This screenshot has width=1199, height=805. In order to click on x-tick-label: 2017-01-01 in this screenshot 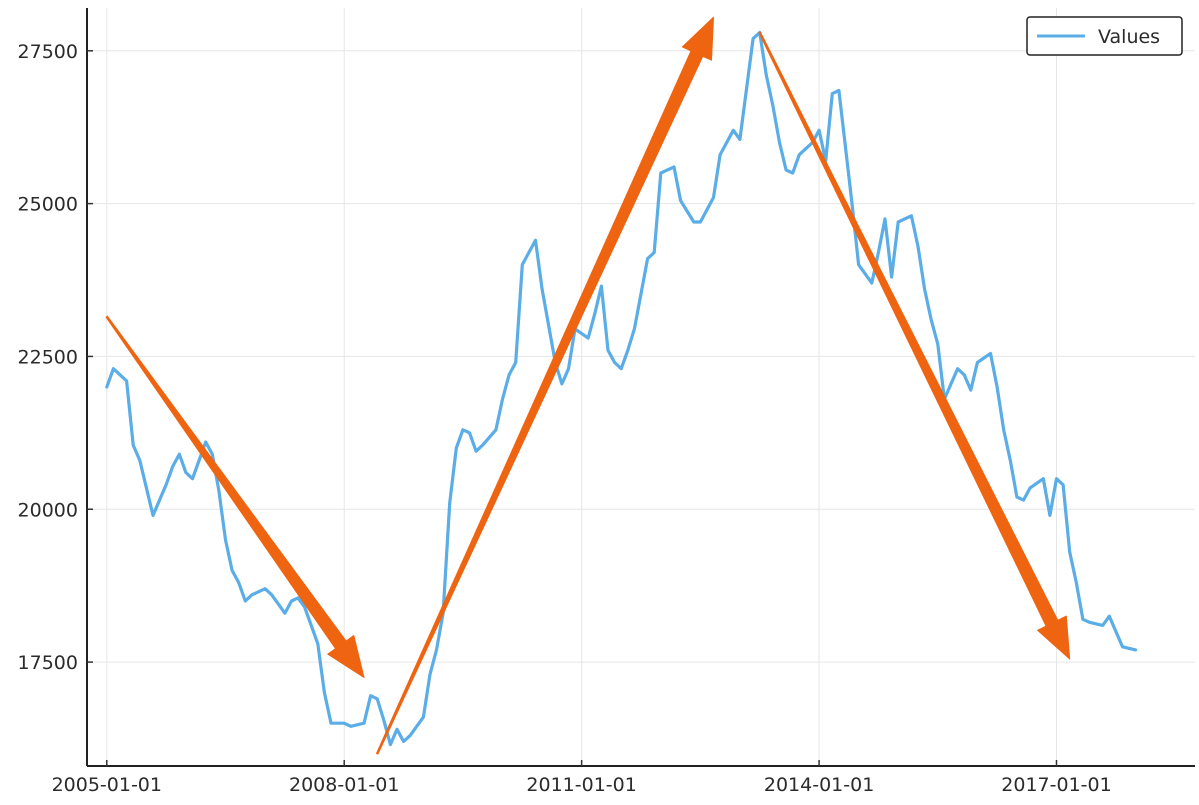, I will do `click(1056, 785)`.